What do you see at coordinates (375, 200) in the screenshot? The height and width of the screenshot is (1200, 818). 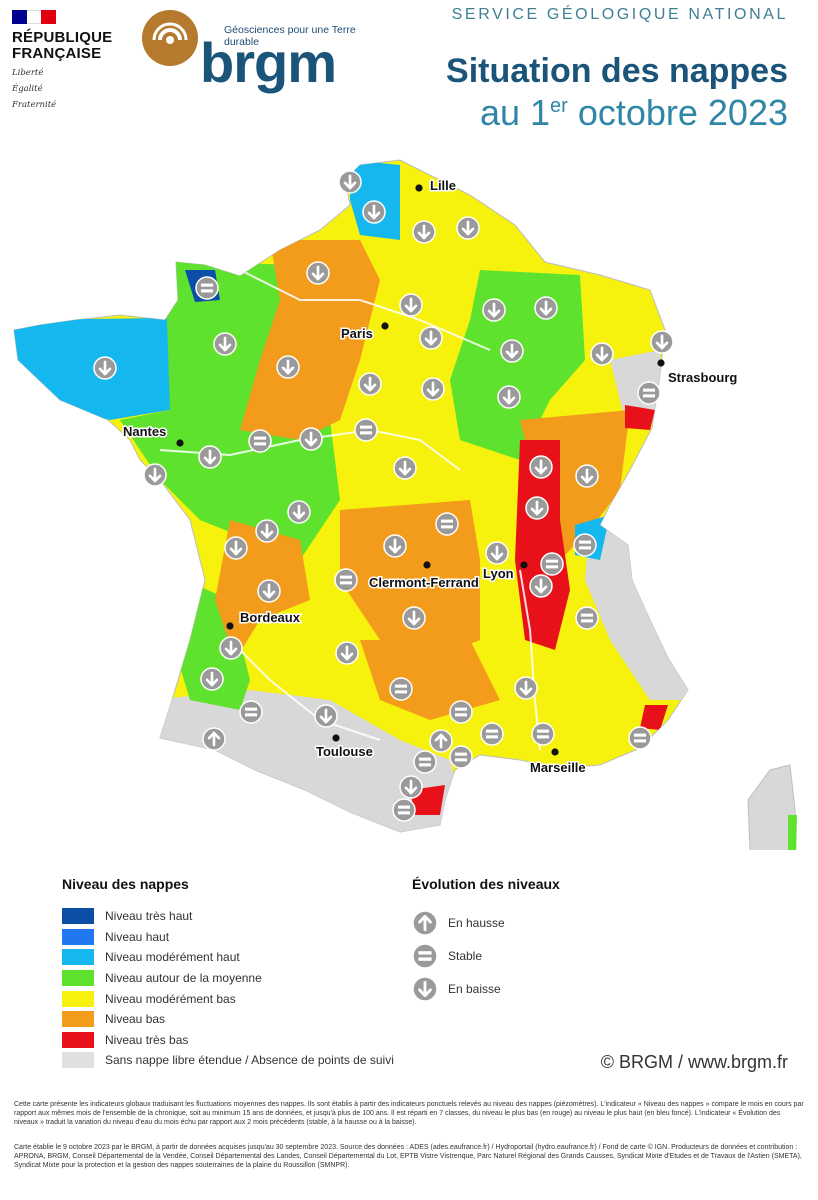 I see `region-north-cyan` at bounding box center [375, 200].